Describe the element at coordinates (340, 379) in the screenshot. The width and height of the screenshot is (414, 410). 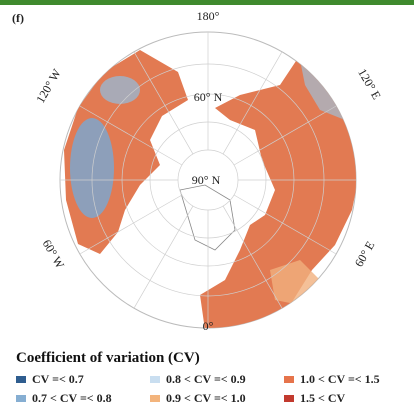
I see `legend-label: 1.0 < CV =< 1.5` at that location.